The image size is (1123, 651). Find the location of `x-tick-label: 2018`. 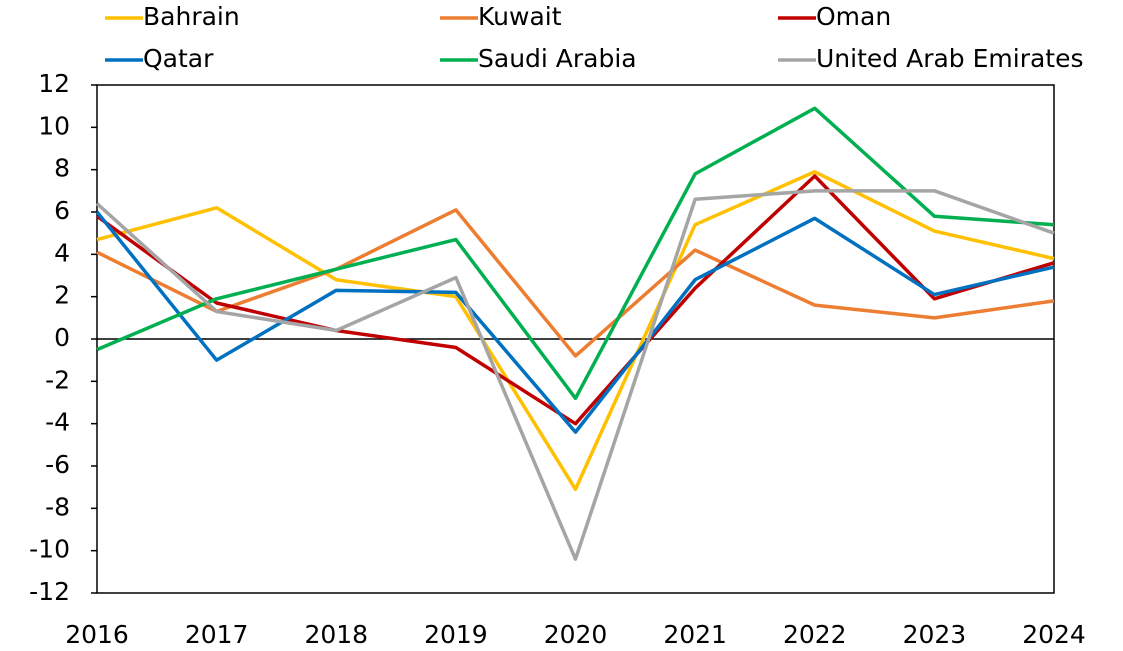

x-tick-label: 2018 is located at coordinates (336, 634).